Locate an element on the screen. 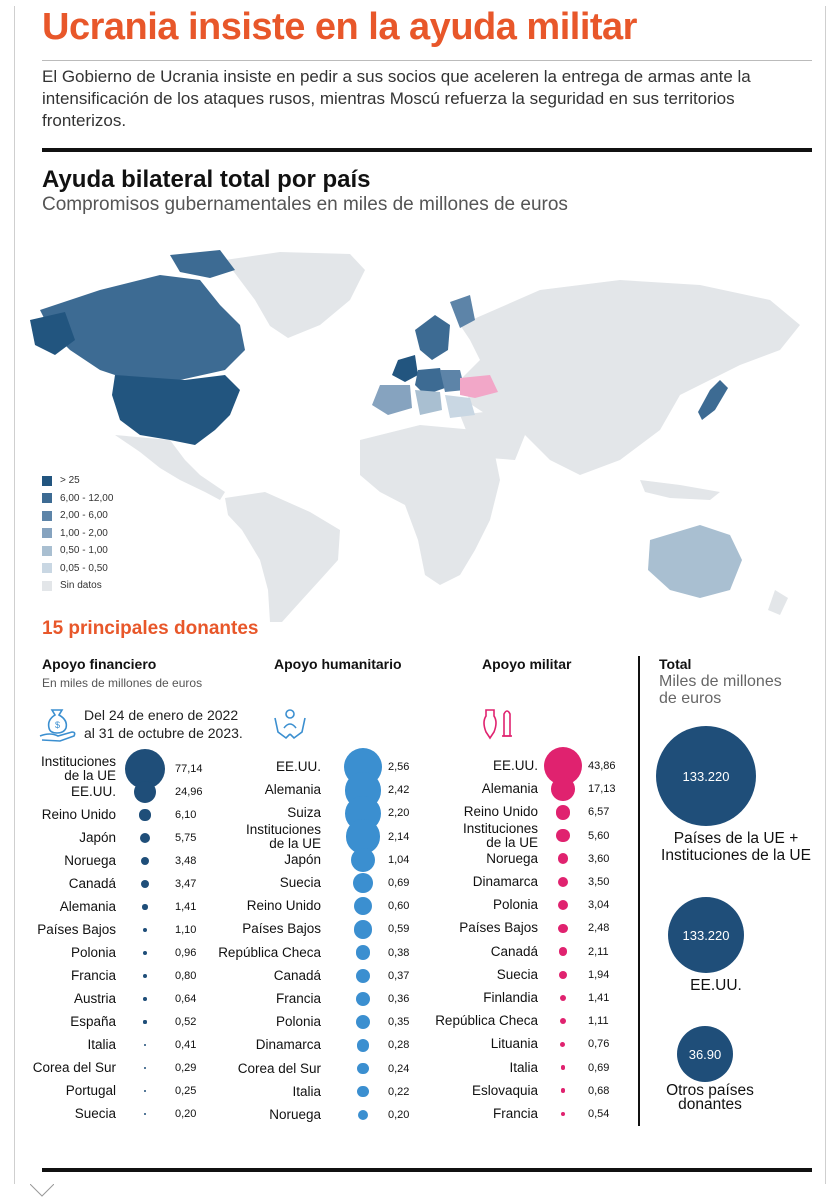  financial-country-label: Italia is located at coordinates (101, 1044).